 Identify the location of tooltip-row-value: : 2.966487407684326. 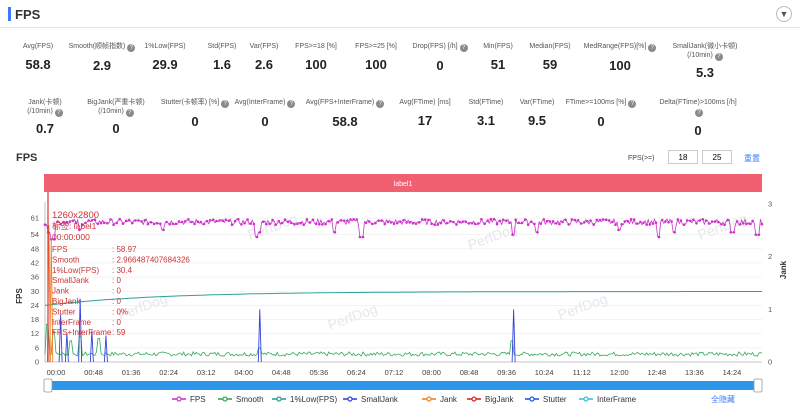
(151, 259).